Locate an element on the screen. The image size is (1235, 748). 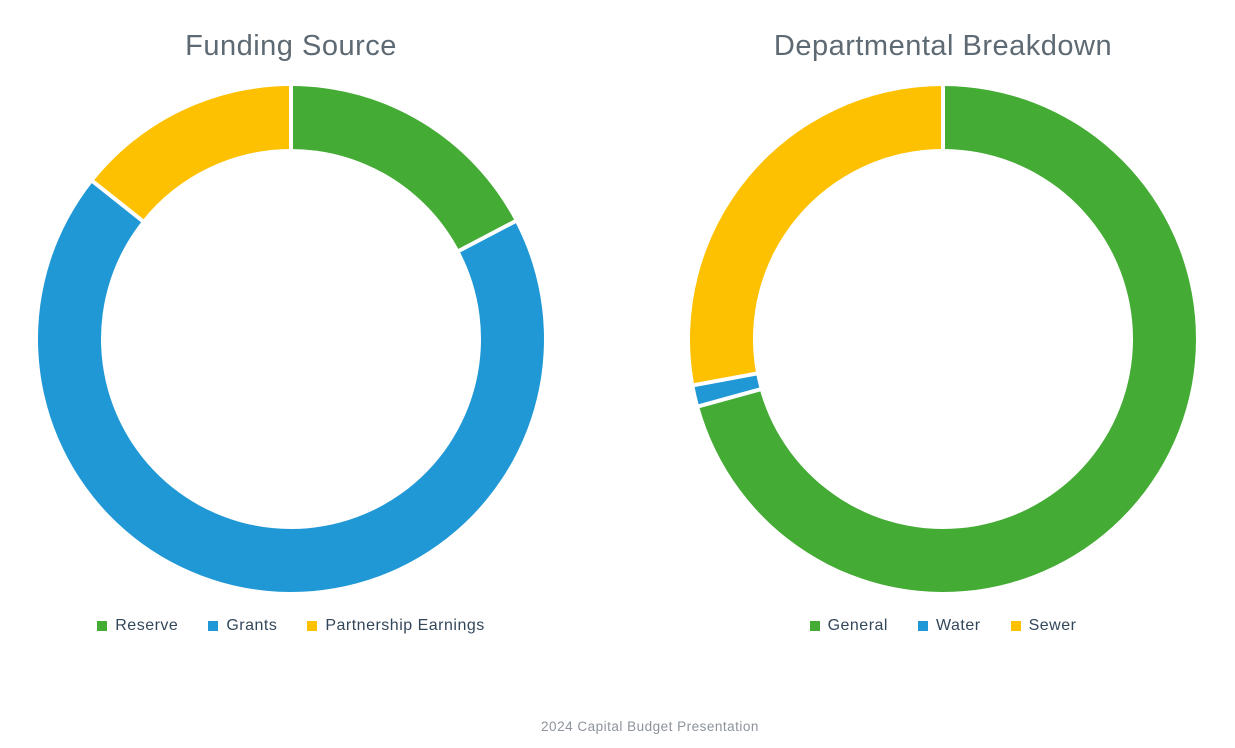
legend-item-sewer: Sewer is located at coordinates (1043, 626).